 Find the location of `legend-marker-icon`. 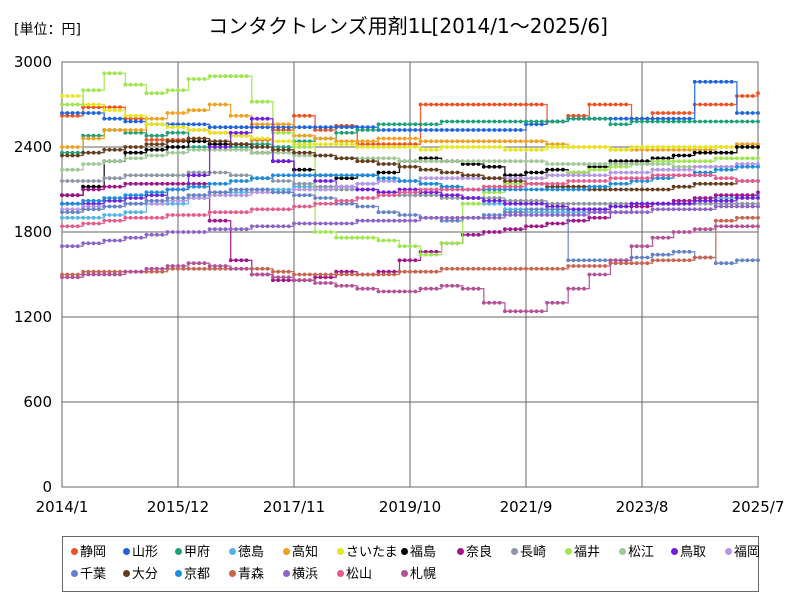

legend-marker-icon is located at coordinates (674, 551).